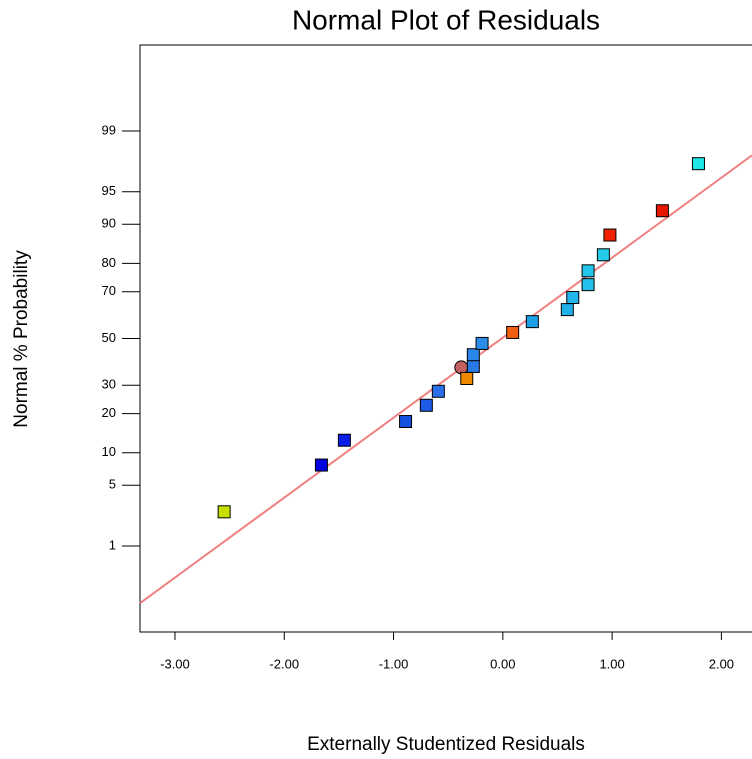  I want to click on y-axis-label: Normal % Probability, so click(21, 339).